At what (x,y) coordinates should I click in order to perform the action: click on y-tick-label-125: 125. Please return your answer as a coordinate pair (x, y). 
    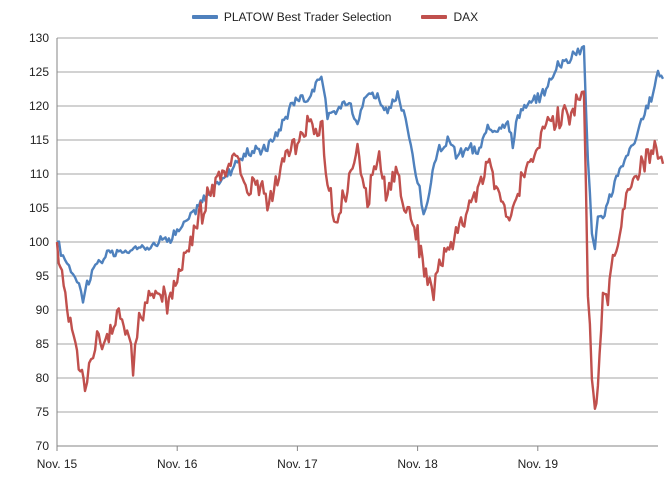
    Looking at the image, I should click on (39, 72).